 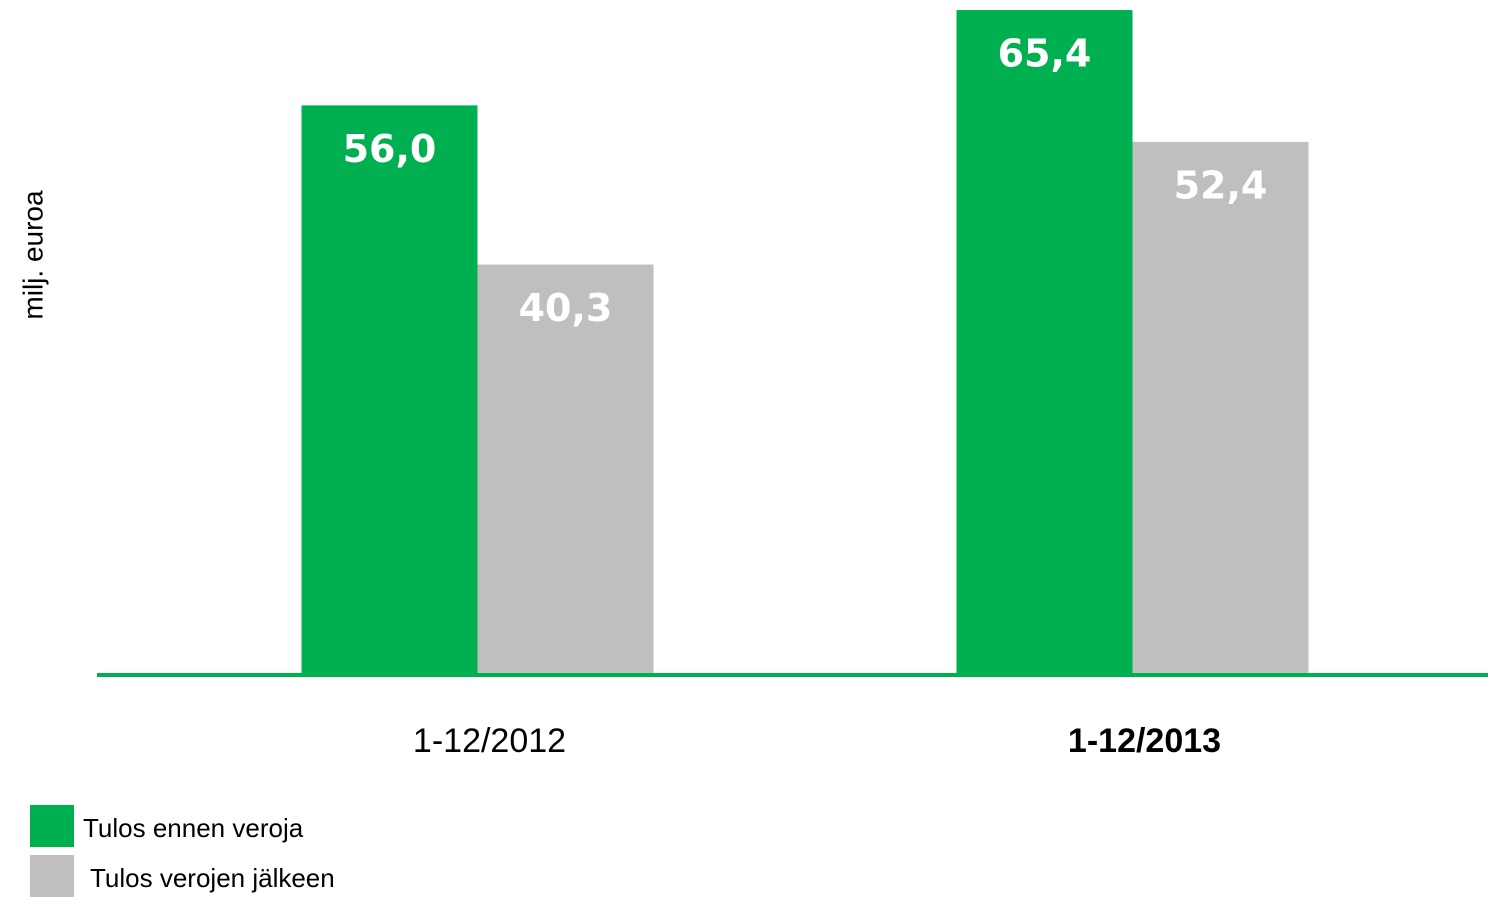 I want to click on x-tick-label: 1-12/2012, so click(x=489, y=741).